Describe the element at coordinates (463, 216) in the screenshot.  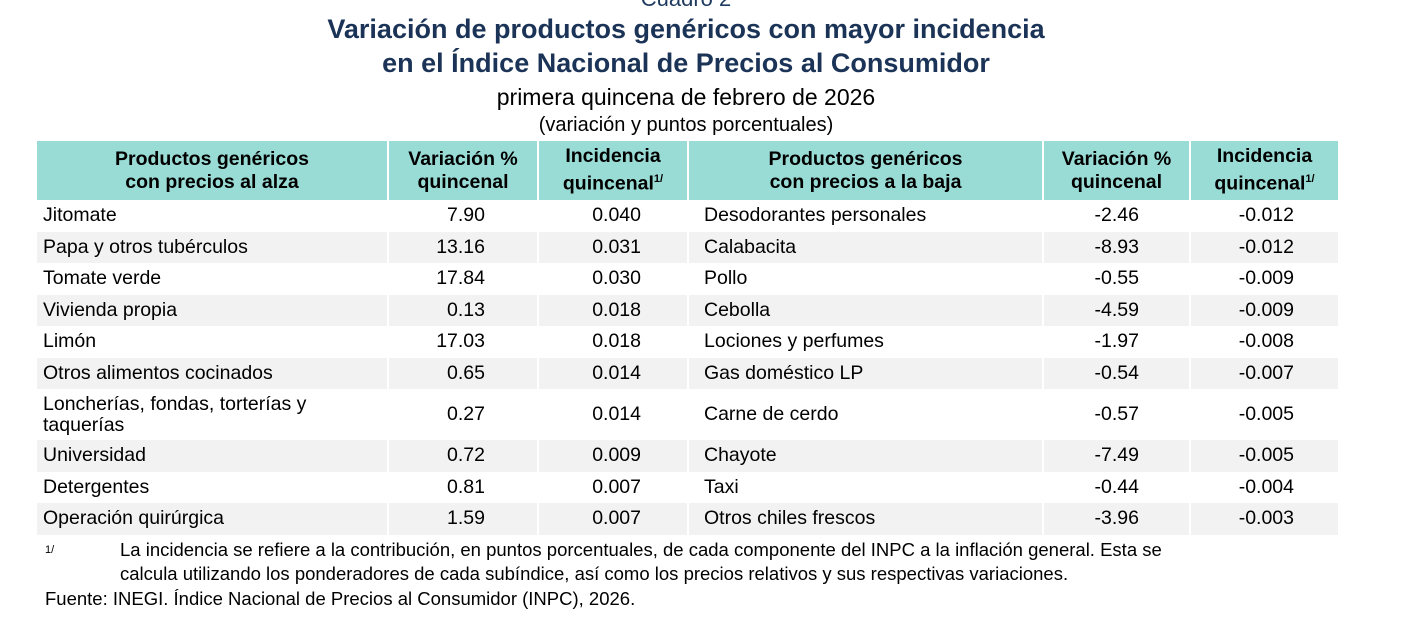
I see `cell-up-var: 7.90` at that location.